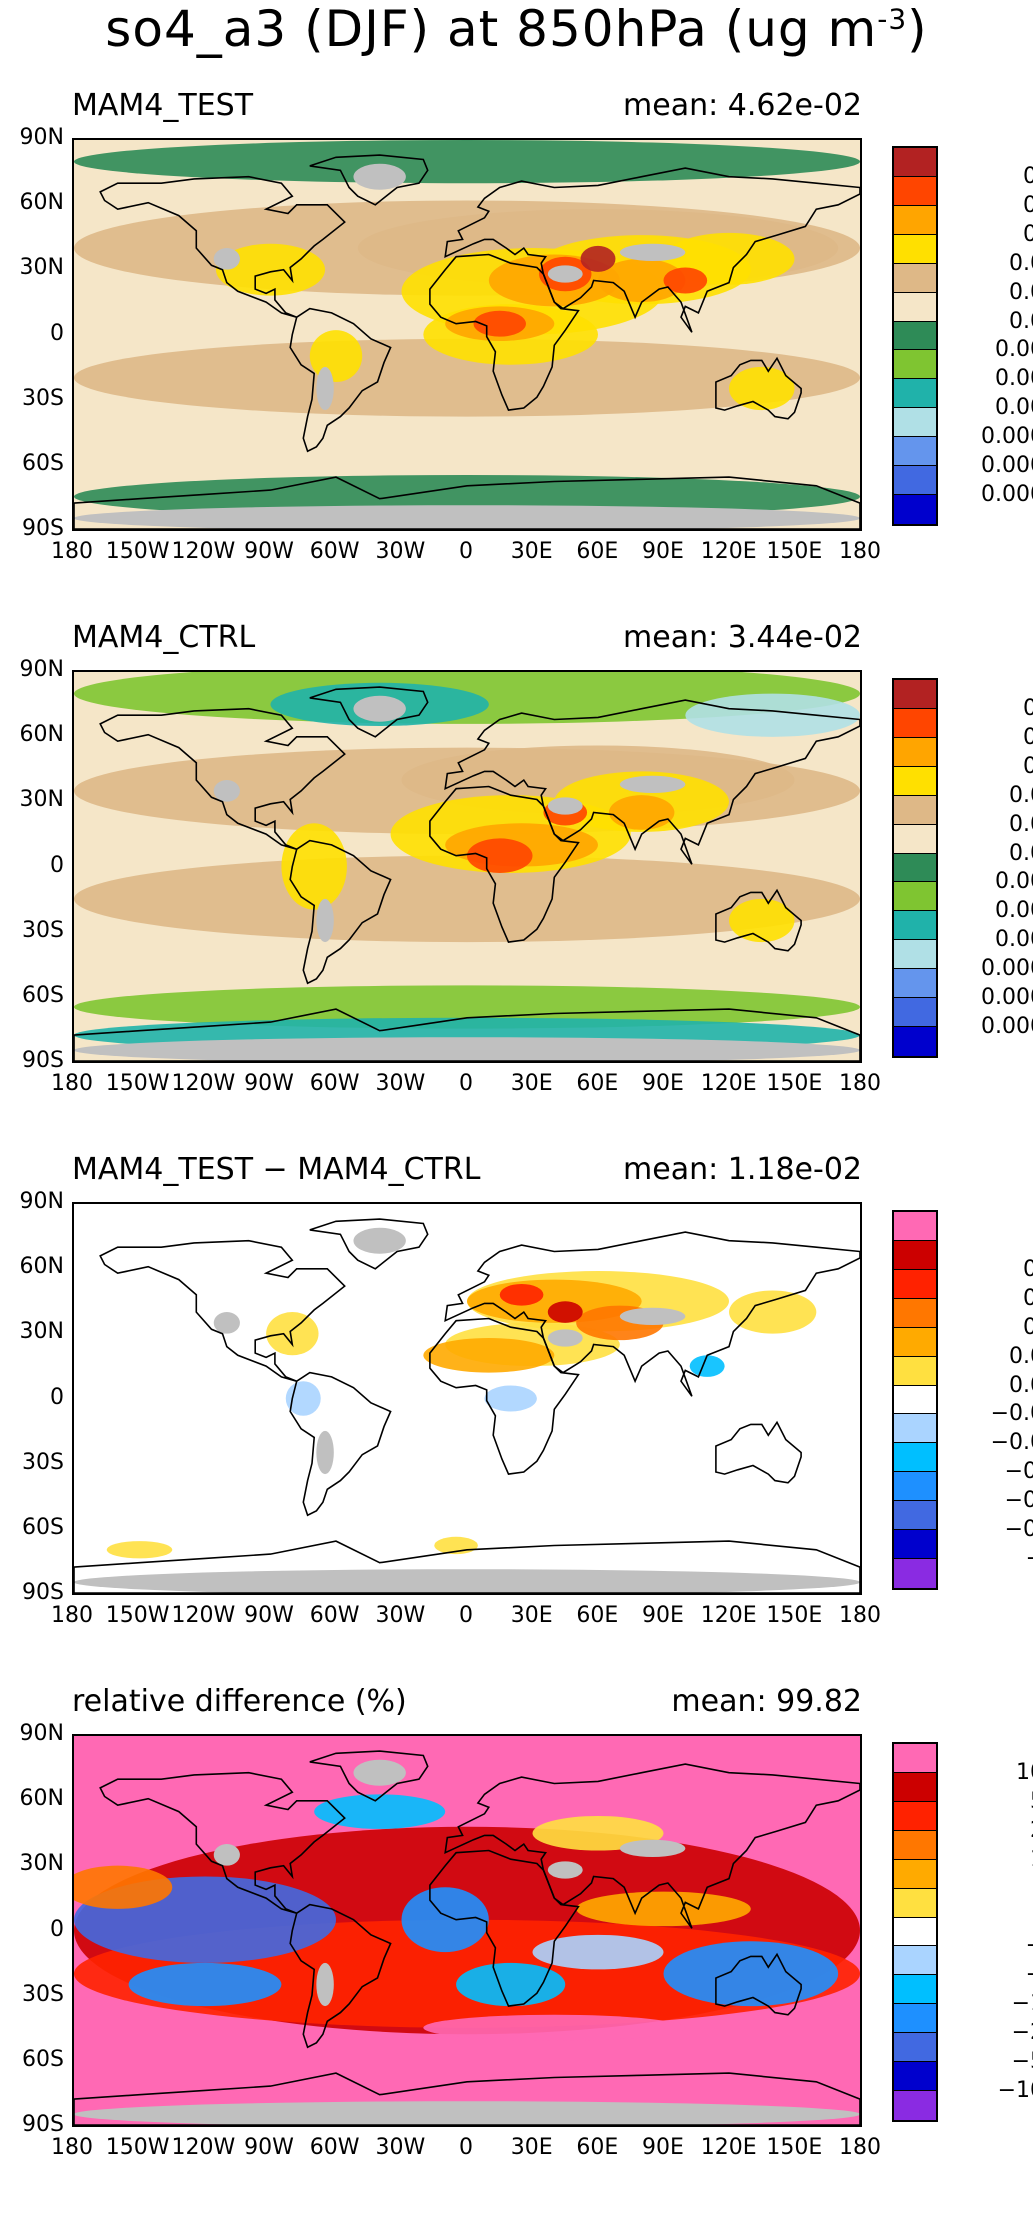 This screenshot has height=2214, width=1033. I want to click on colorbar-label: −1, so click(990, 1558).